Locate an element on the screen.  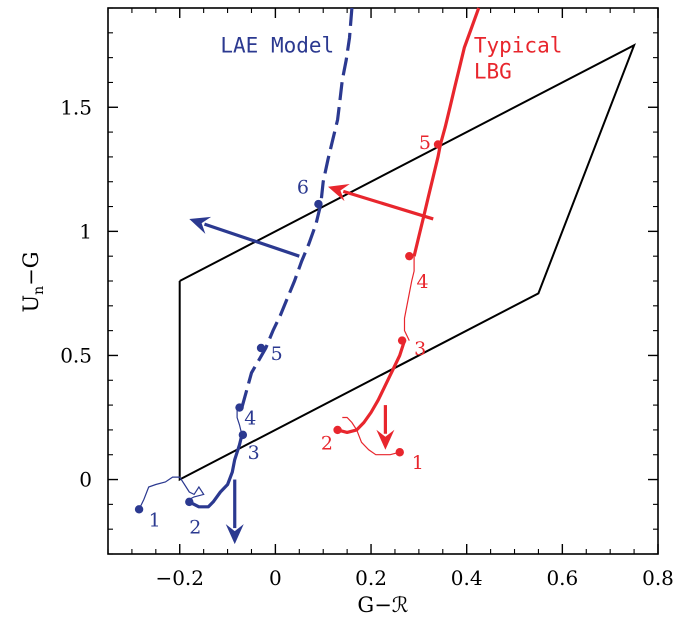
lbg-point-label-5: 5 is located at coordinates (425, 143).